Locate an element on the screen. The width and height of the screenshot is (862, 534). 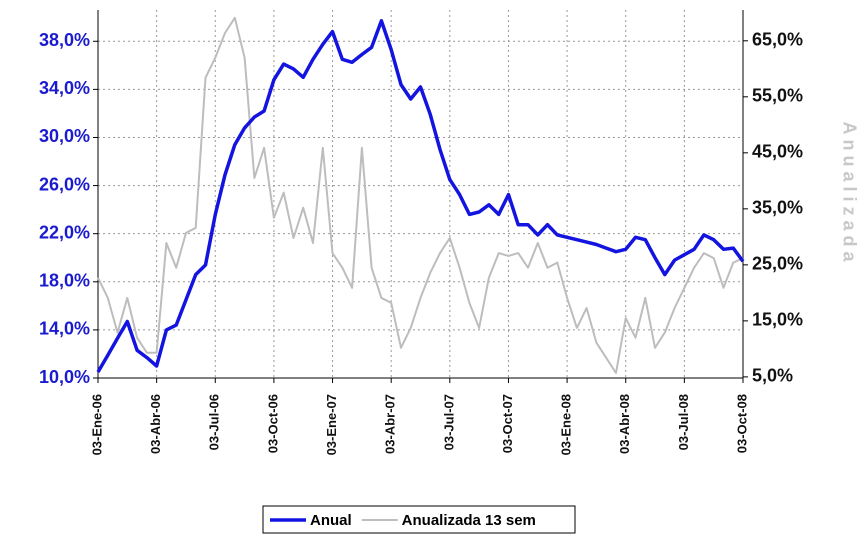
x-tick-label: 03-Oct-07 is located at coordinates (507, 423).